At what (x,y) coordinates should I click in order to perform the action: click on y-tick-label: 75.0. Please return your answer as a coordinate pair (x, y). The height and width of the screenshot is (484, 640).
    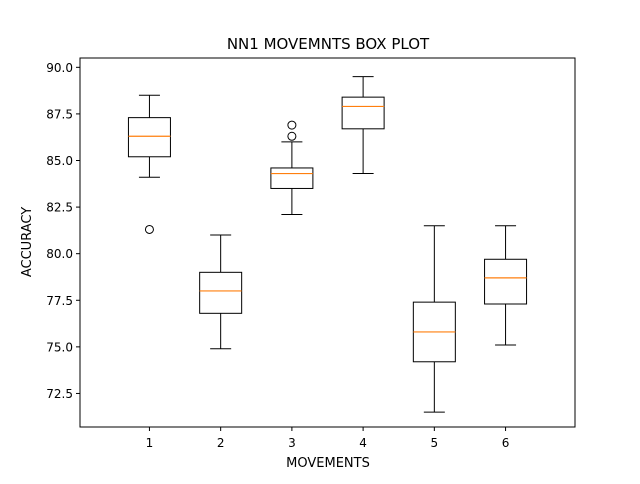
    Looking at the image, I should click on (59, 347).